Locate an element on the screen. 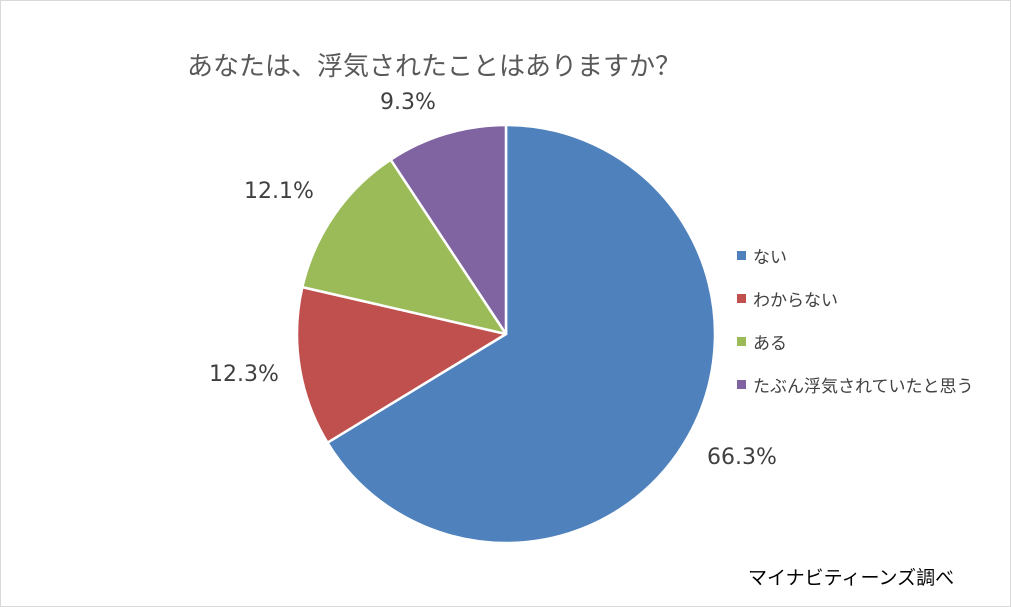  slice-aru is located at coordinates (404, 247).